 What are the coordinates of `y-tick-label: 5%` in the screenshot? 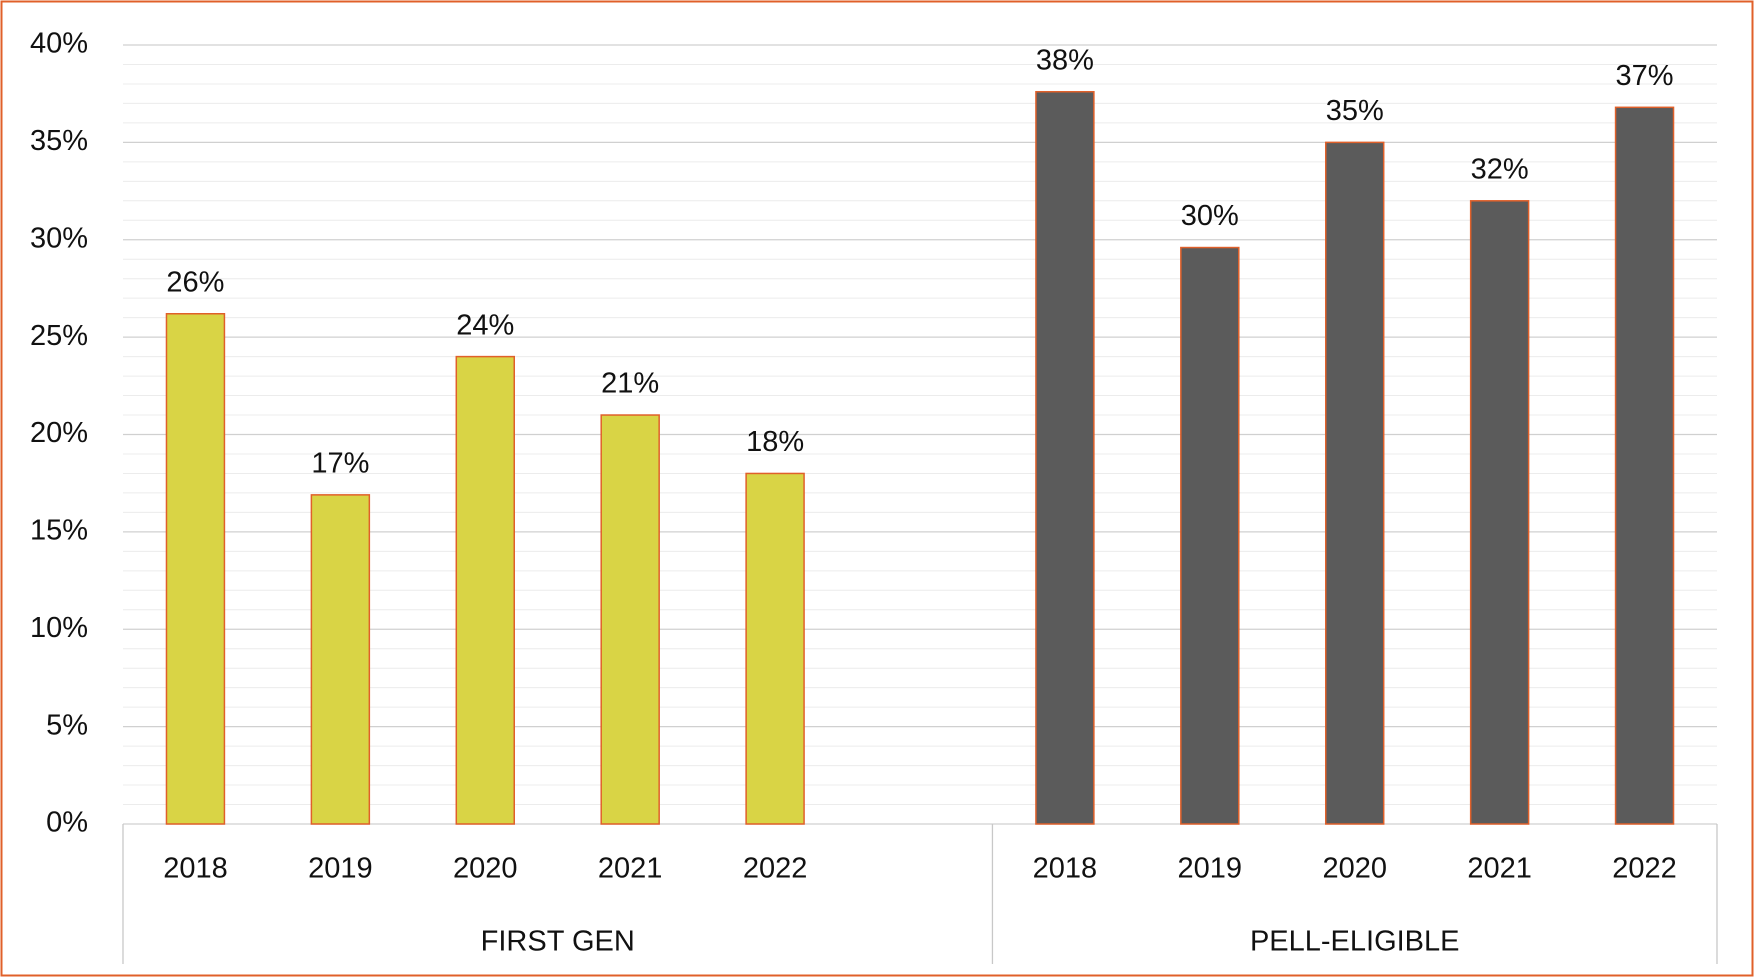 It's located at (67, 725).